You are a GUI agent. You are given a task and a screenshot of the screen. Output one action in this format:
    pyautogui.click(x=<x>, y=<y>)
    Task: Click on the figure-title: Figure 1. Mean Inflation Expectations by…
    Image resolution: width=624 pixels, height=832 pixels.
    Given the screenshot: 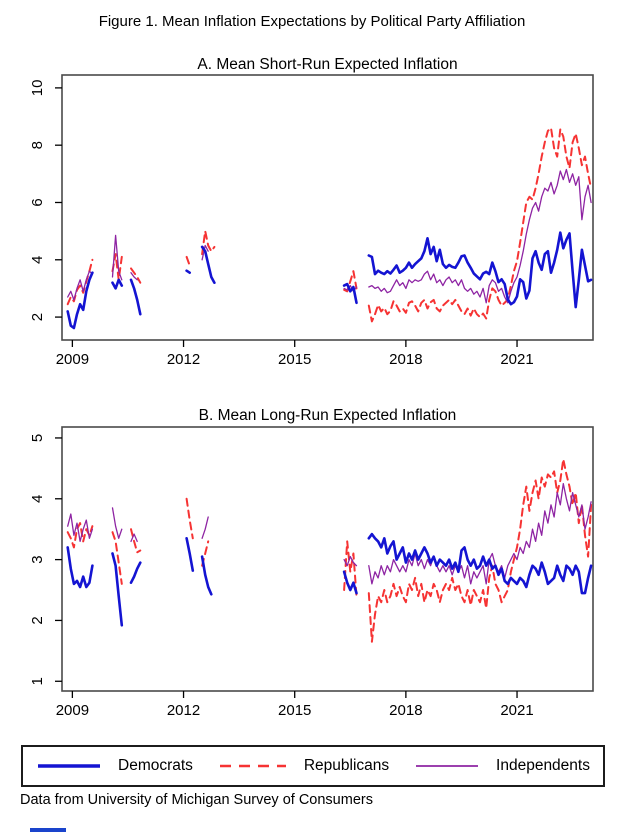 What is the action you would take?
    pyautogui.click(x=312, y=21)
    